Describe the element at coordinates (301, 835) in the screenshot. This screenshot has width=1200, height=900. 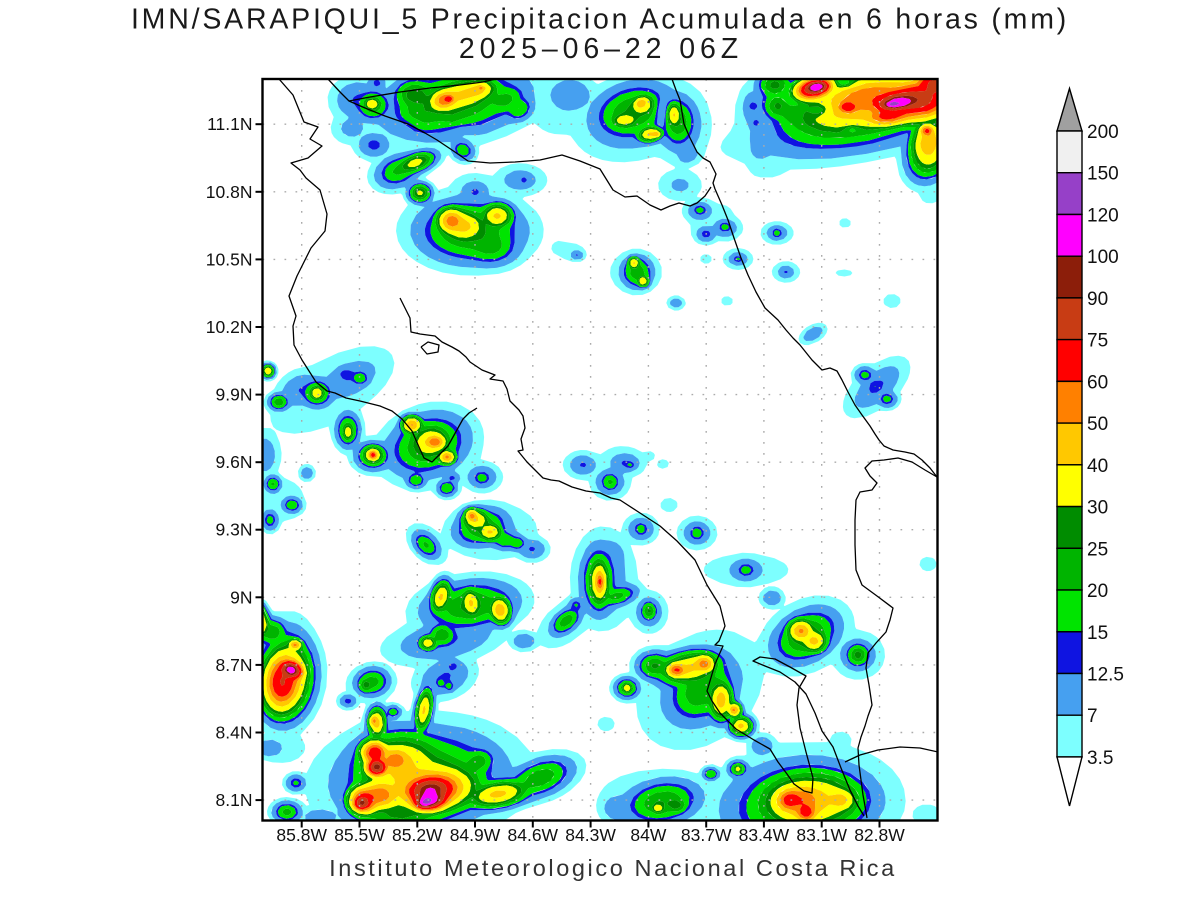
I see `svg-text: 85.8W` at that location.